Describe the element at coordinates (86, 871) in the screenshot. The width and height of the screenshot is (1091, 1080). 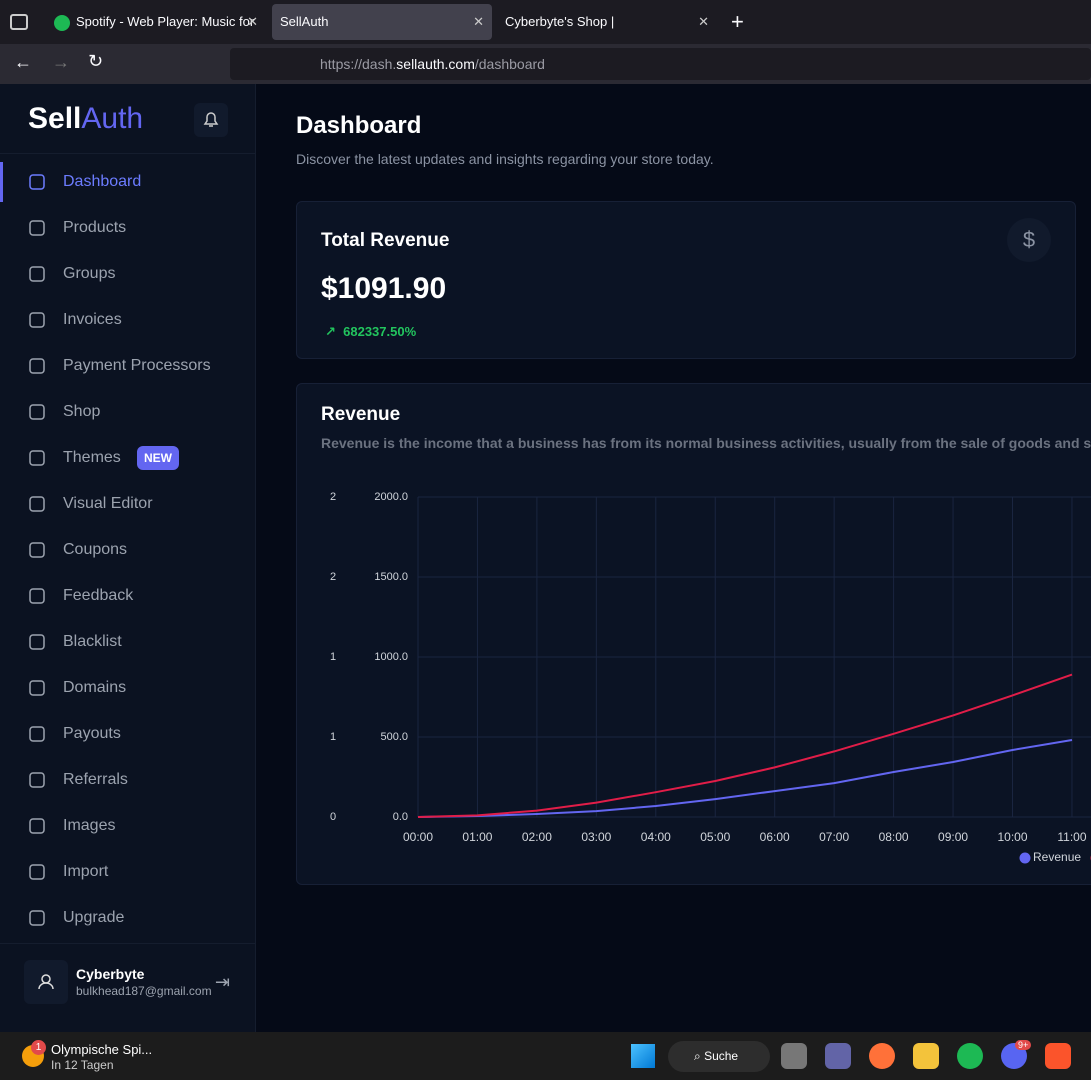
I see `nav-label: Import` at that location.